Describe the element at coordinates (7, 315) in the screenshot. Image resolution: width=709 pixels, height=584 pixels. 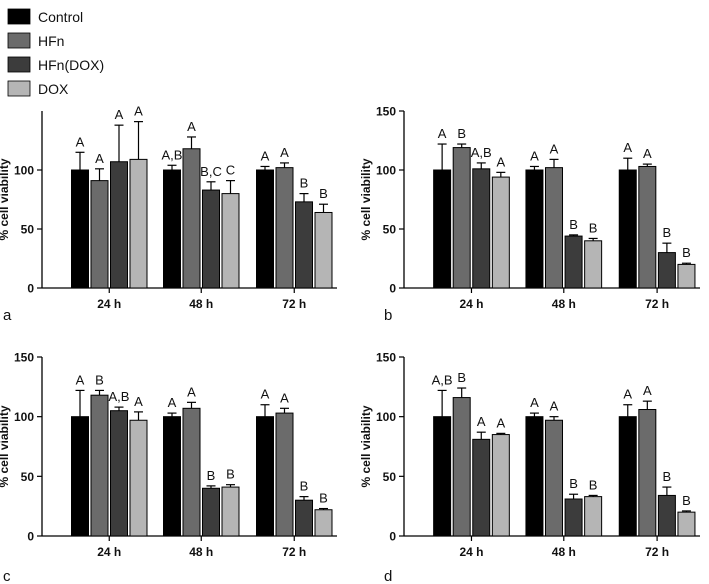
I see `panel-label: a` at that location.